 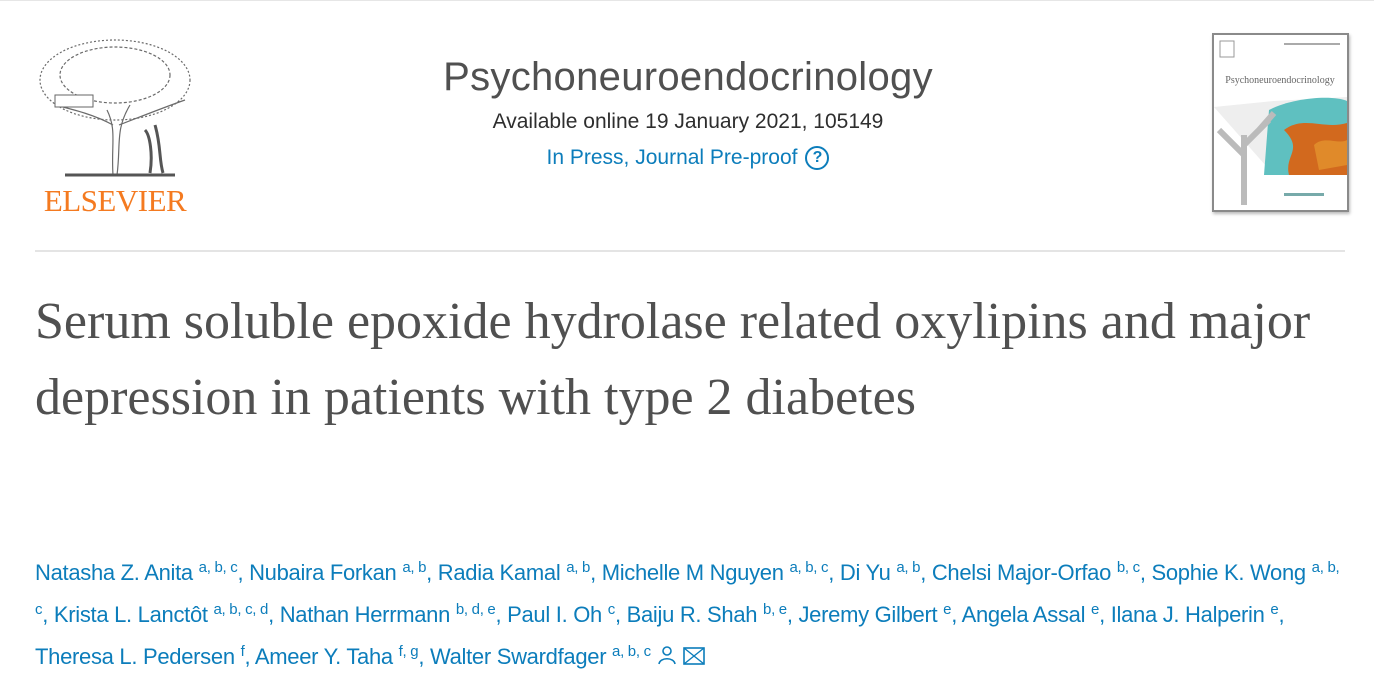 What do you see at coordinates (408, 651) in the screenshot?
I see `affiliation-marks: f, g` at bounding box center [408, 651].